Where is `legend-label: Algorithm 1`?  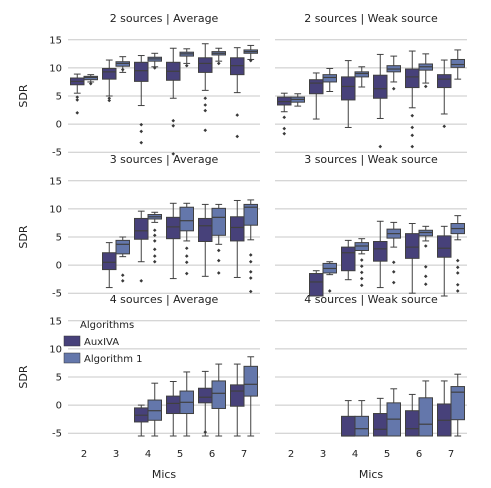
legend-label: Algorithm 1 is located at coordinates (113, 359).